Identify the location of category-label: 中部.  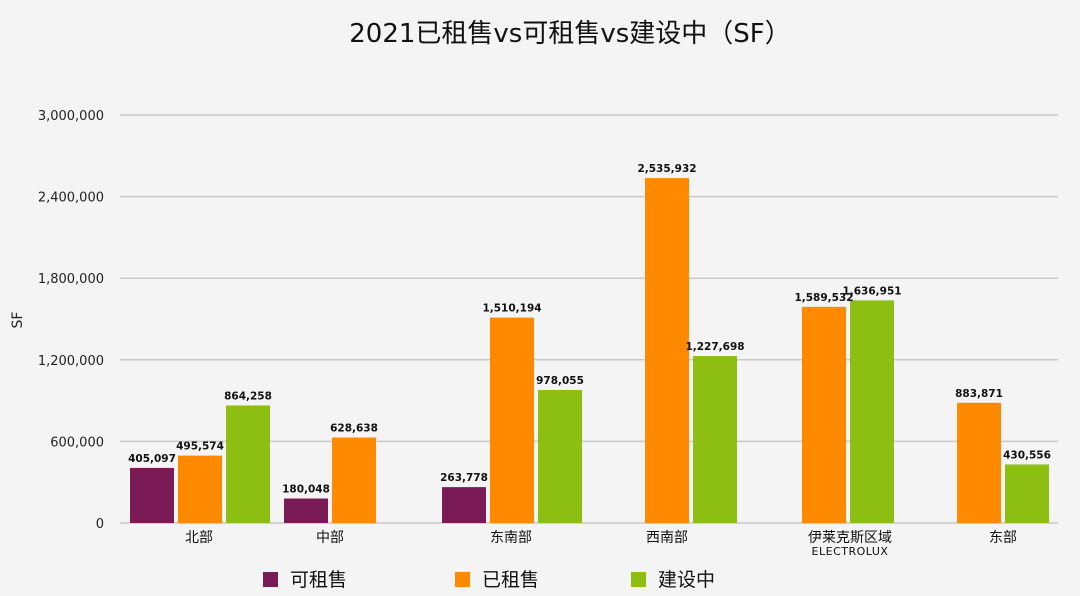
(330, 538).